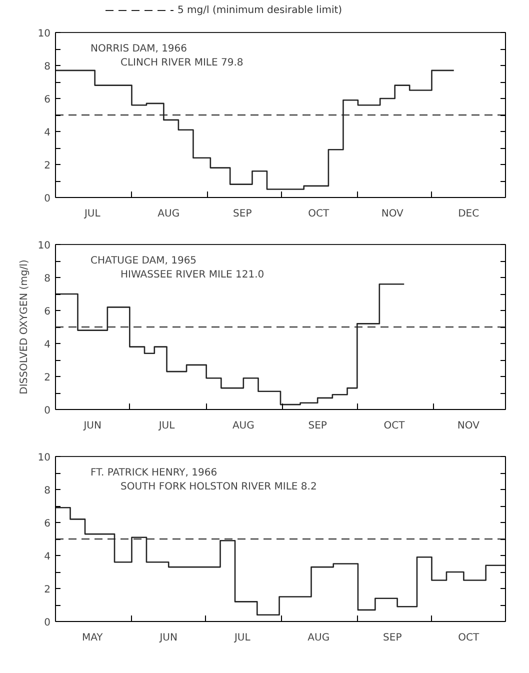  I want to click on ref-line-label: 5 mg/l (minimum desirable limit), so click(260, 10).